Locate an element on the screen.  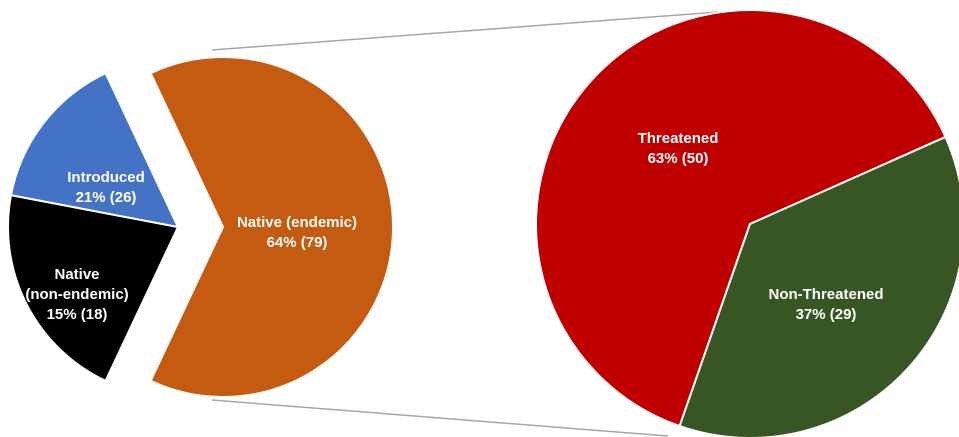
label-native-endemic-64-79-line-1: Native (endemic) is located at coordinates (297, 222).